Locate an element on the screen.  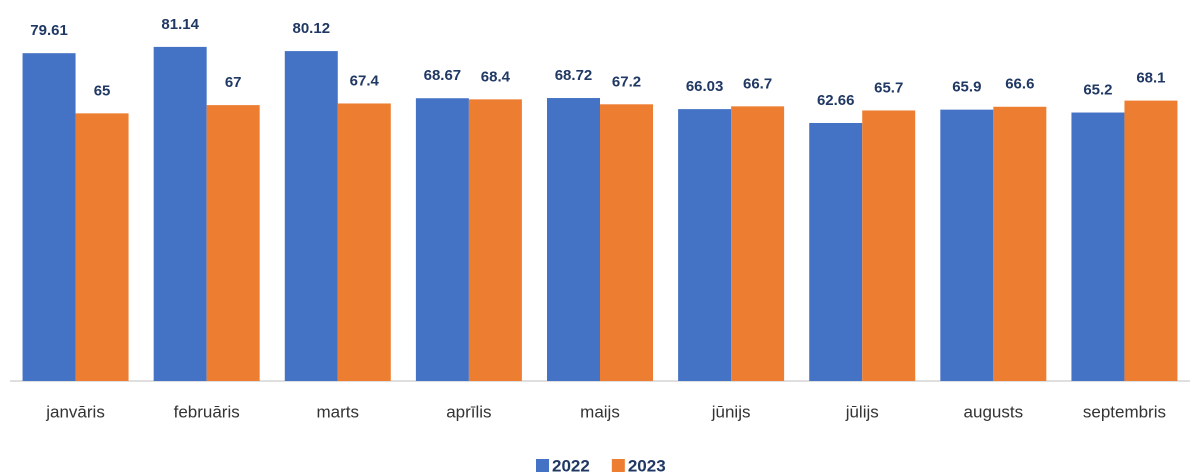
value-label: 66.6 is located at coordinates (1019, 84).